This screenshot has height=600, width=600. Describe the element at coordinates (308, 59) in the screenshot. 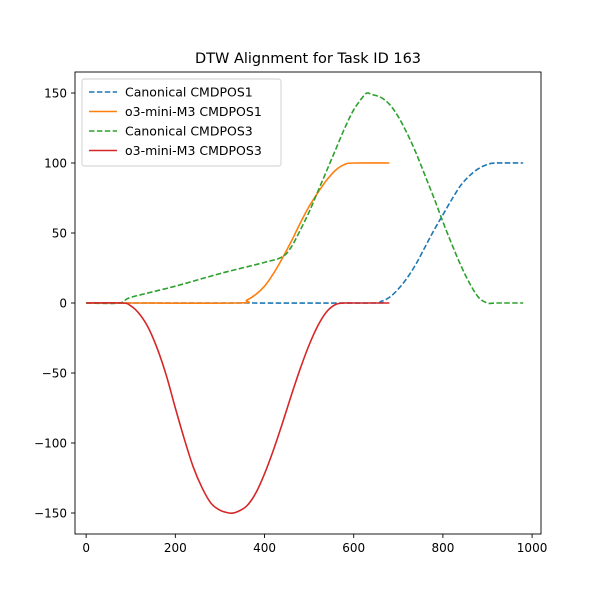

I see `chart-title: DTW Alignment for Task ID 163` at that location.